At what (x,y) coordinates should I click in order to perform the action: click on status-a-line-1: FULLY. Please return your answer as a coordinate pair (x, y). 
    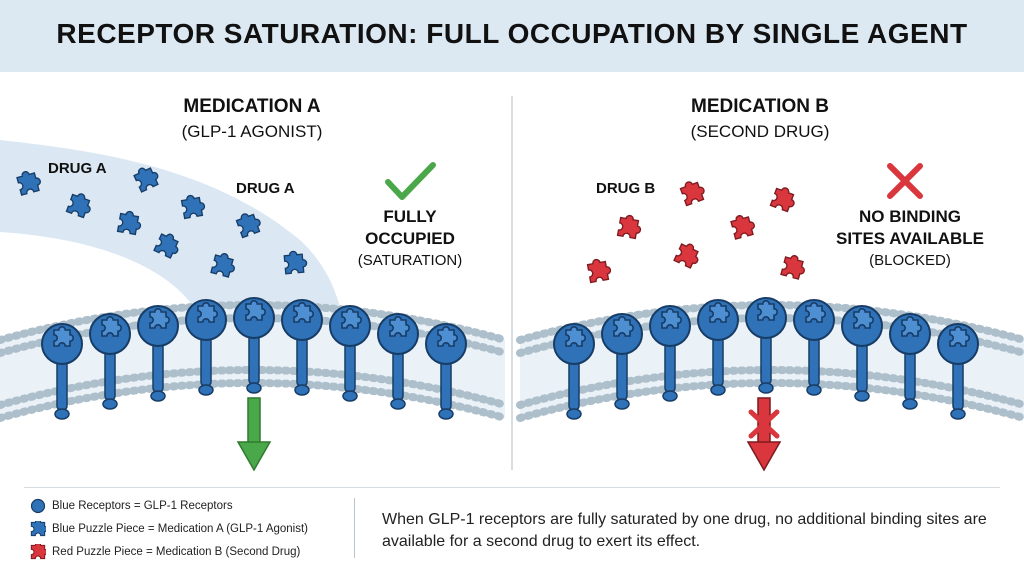
    Looking at the image, I should click on (410, 216).